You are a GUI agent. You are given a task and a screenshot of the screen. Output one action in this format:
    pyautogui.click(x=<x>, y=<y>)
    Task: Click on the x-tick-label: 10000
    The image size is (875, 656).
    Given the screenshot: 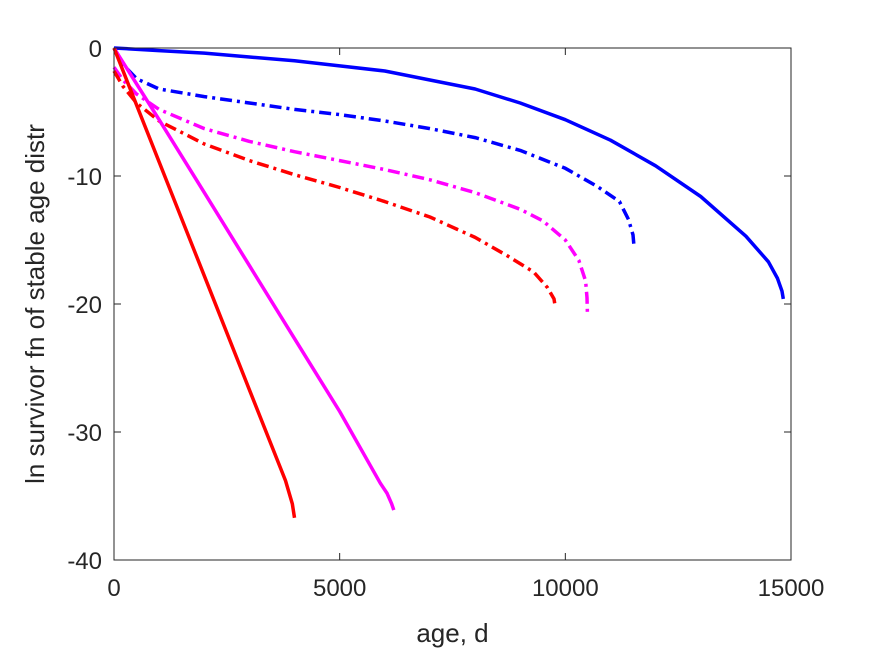 What is the action you would take?
    pyautogui.click(x=565, y=588)
    